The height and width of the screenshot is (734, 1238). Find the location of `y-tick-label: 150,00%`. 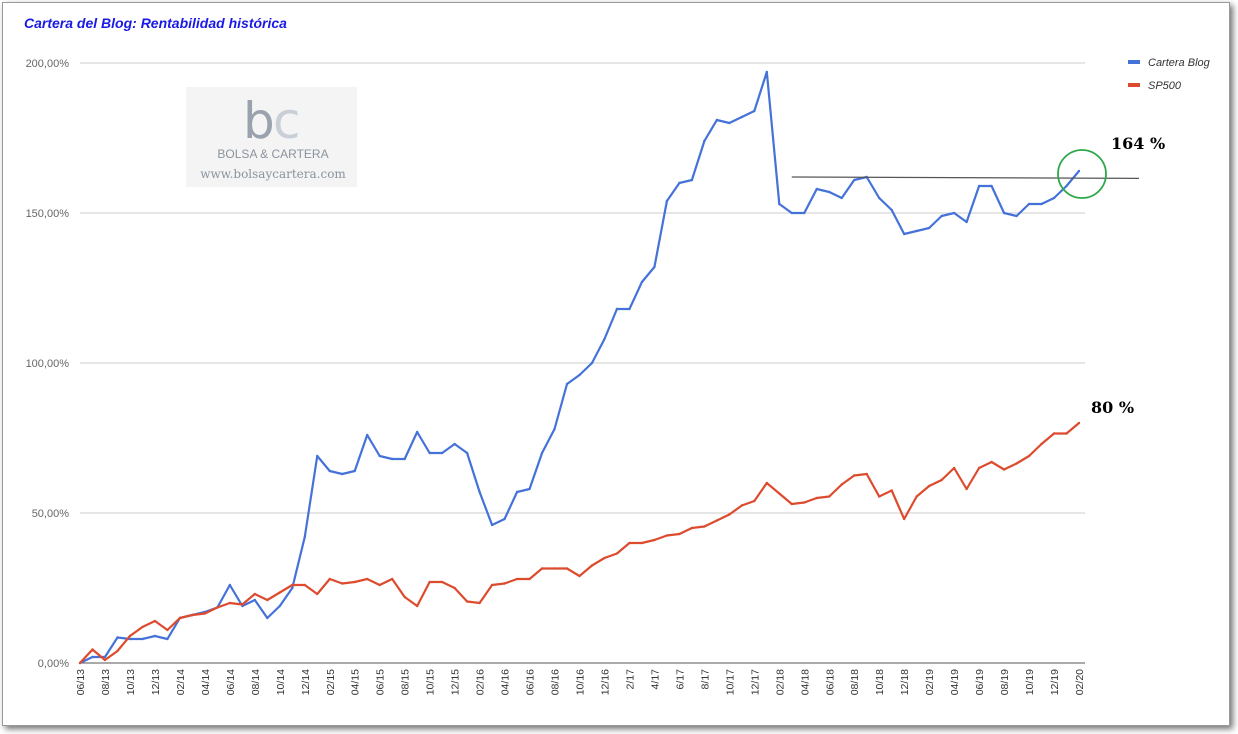

y-tick-label: 150,00% is located at coordinates (48, 214).